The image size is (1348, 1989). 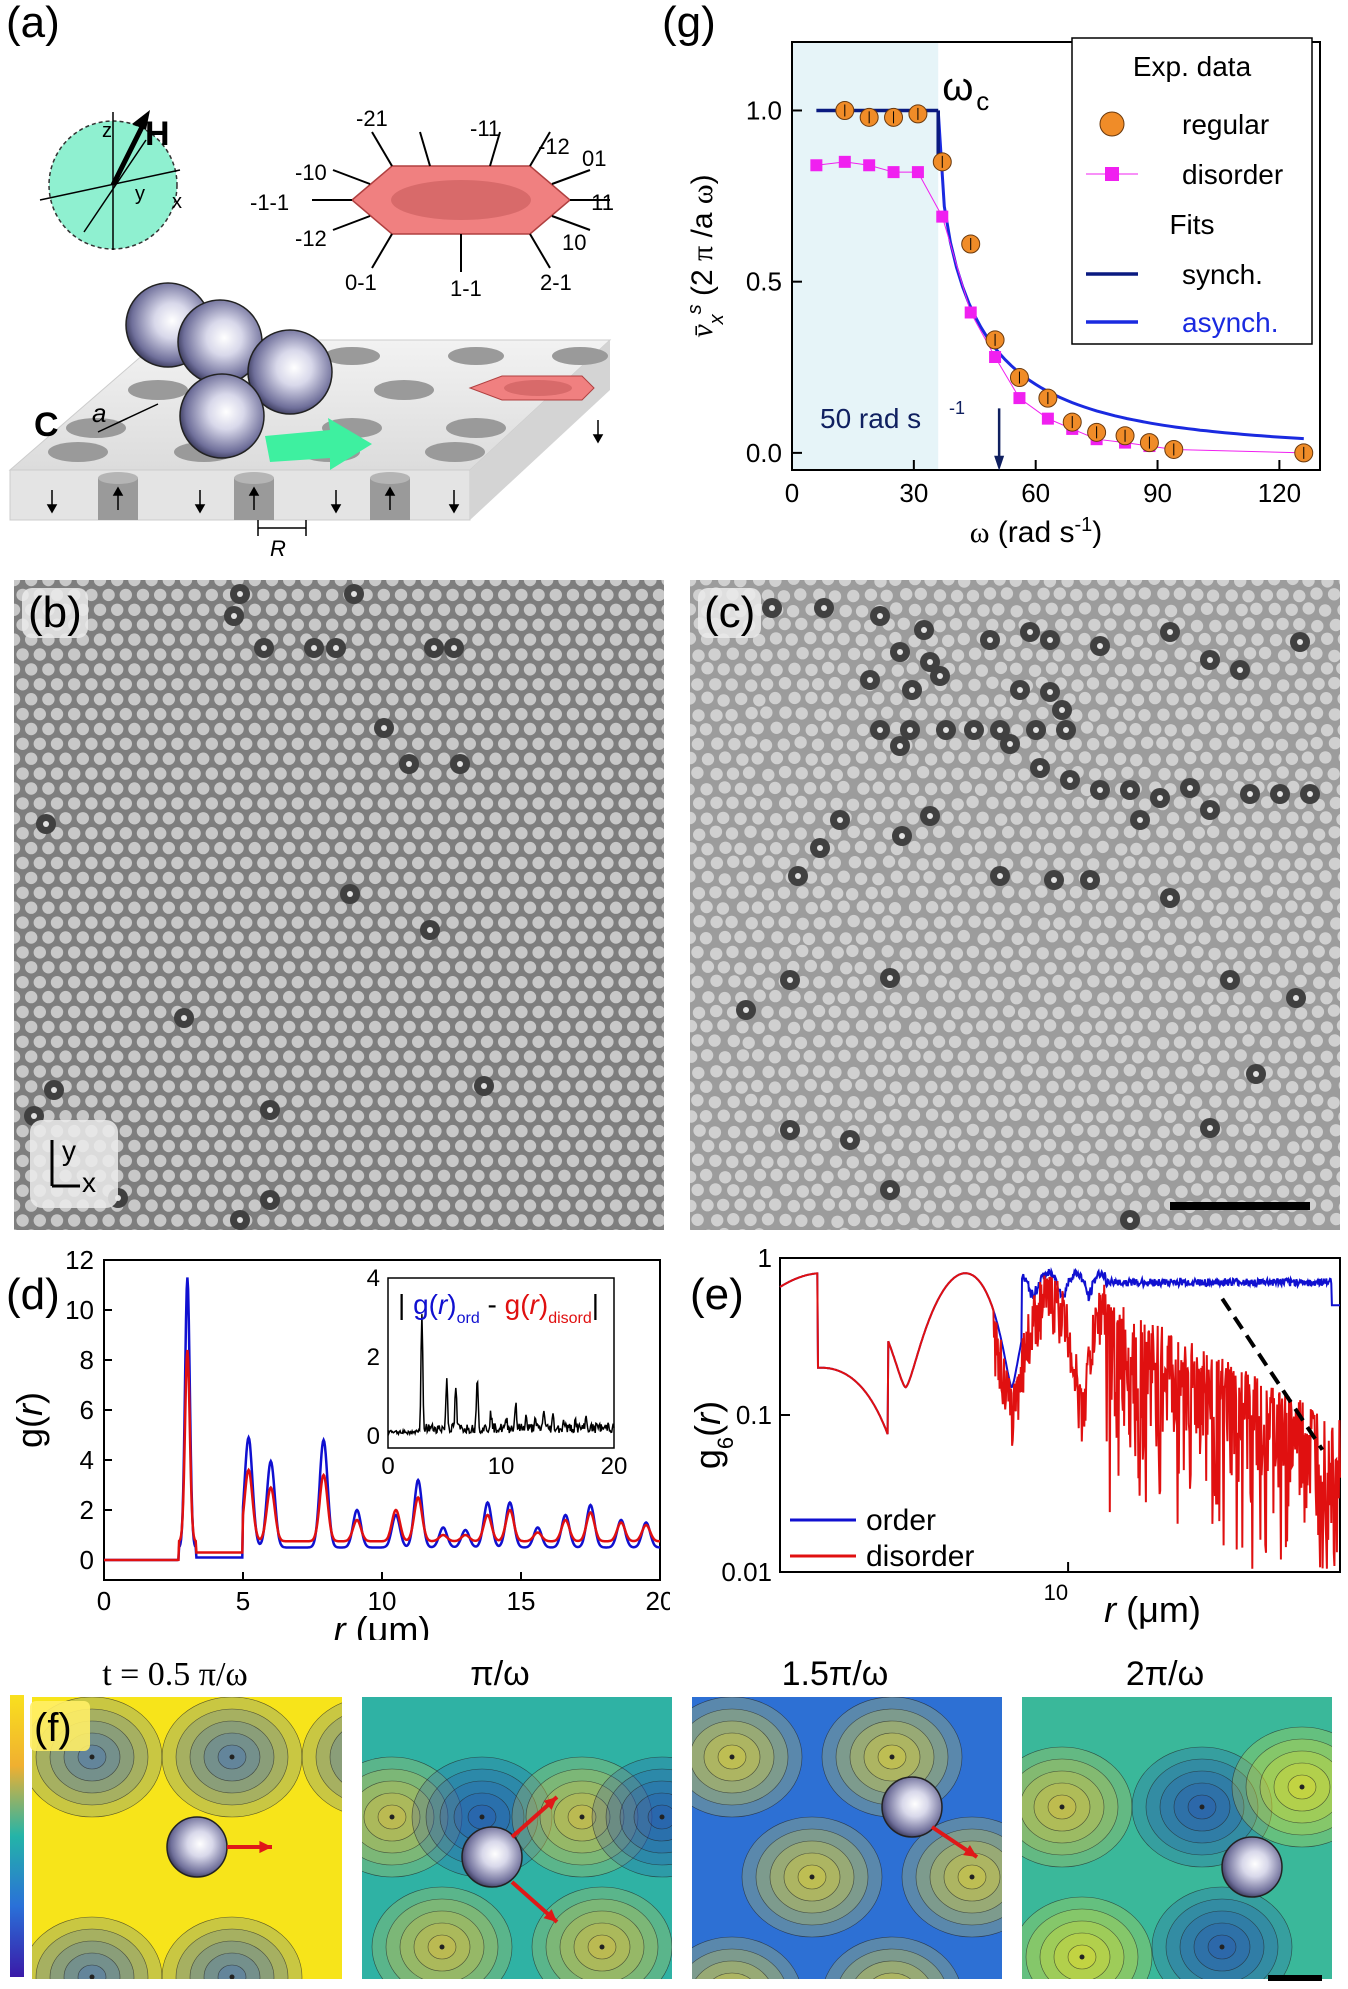 I want to click on svg-text: 11, so click(x=602, y=202).